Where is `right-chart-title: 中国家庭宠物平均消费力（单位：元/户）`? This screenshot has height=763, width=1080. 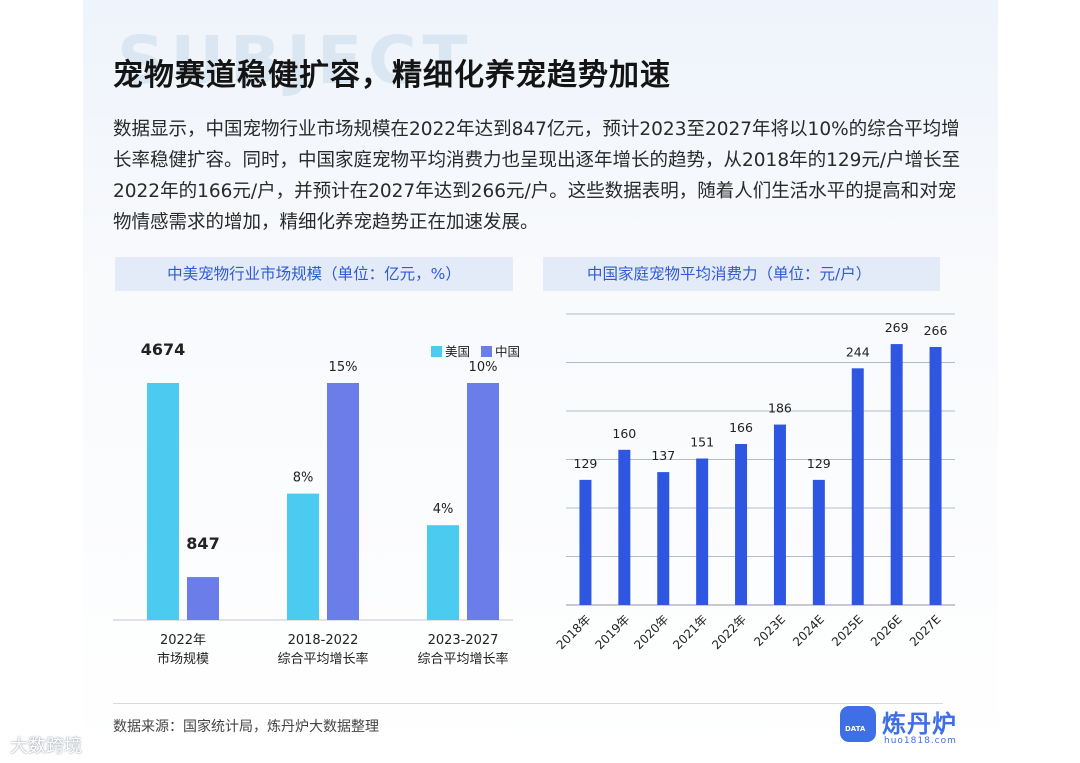
right-chart-title: 中国家庭宠物平均消费力（单位：元/户） is located at coordinates (741, 274).